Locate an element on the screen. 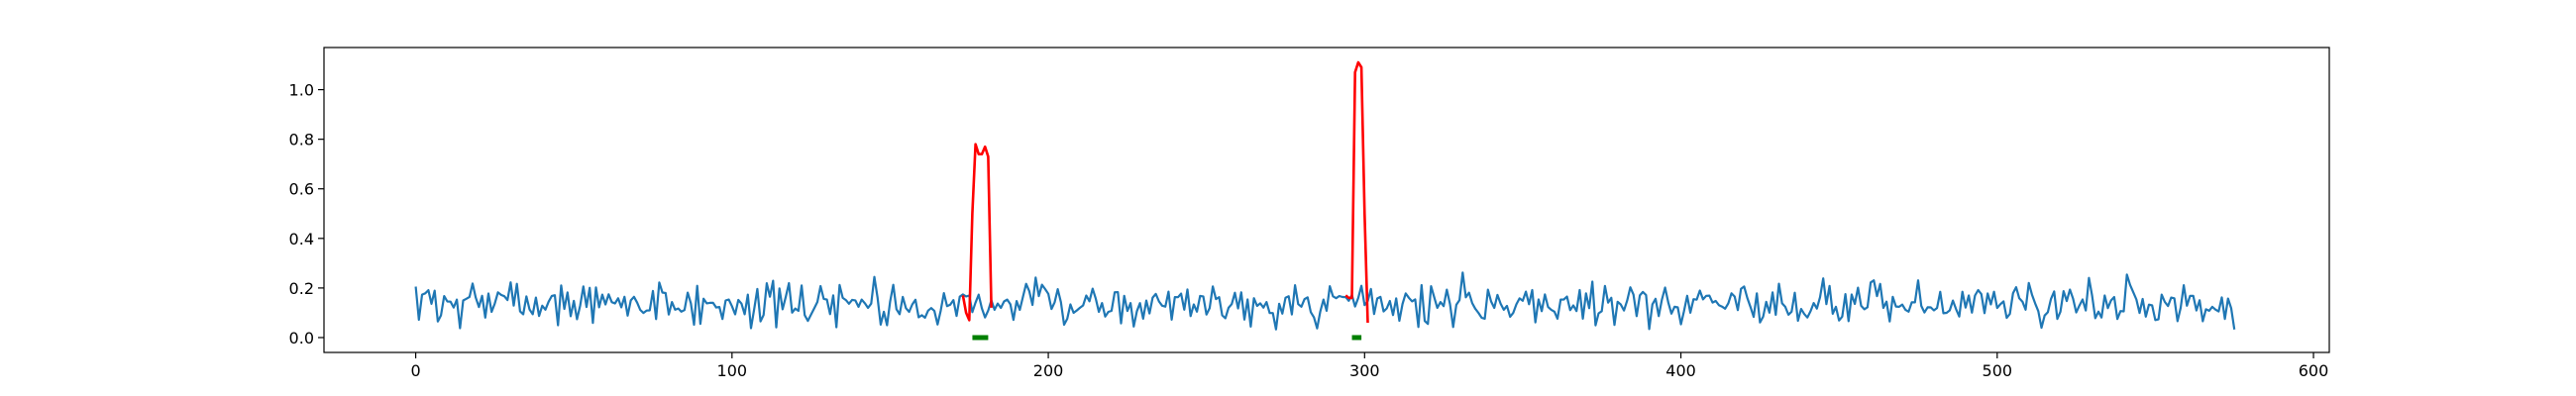 Image resolution: width=2576 pixels, height=396 pixels. y-tick-label: 1.0 is located at coordinates (301, 91).